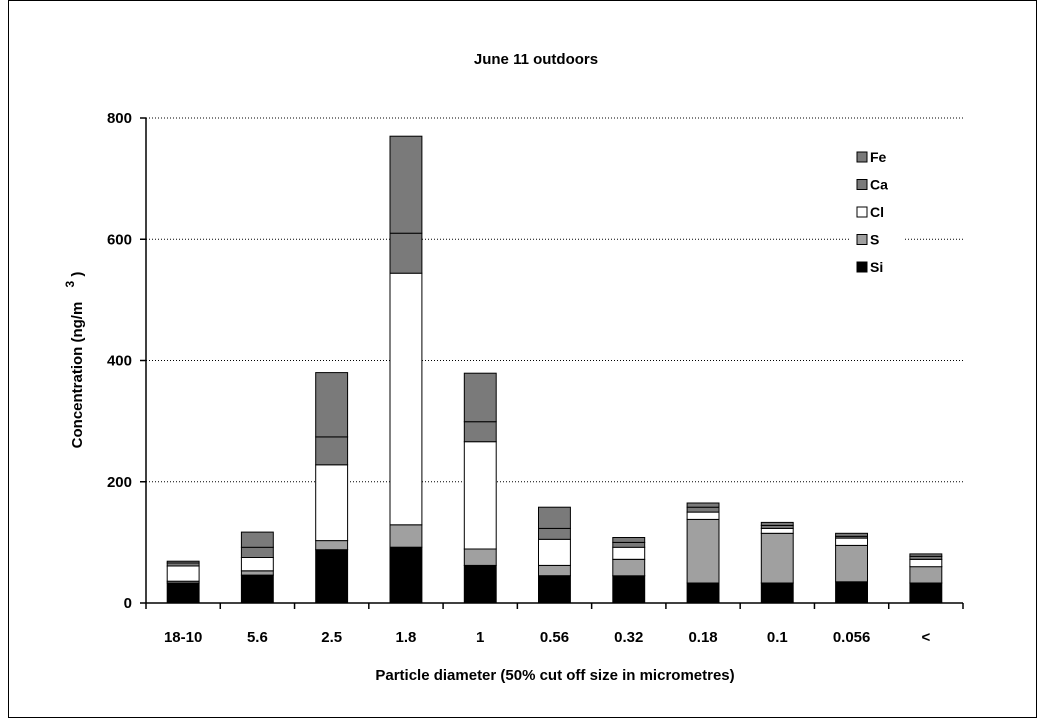  What do you see at coordinates (862, 212) in the screenshot?
I see `legend-swatch-cl` at bounding box center [862, 212].